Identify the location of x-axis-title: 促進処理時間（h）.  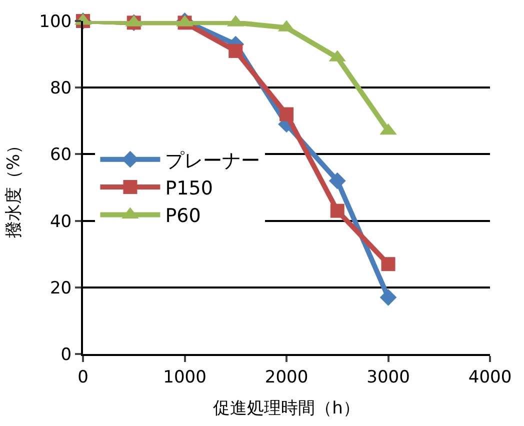
(286, 408).